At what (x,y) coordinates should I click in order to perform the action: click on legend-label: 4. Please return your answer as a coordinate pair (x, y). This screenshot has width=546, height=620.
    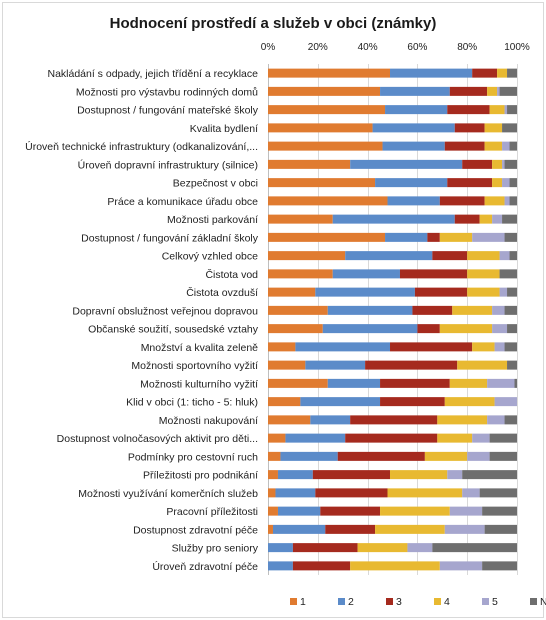
    Looking at the image, I should click on (447, 602).